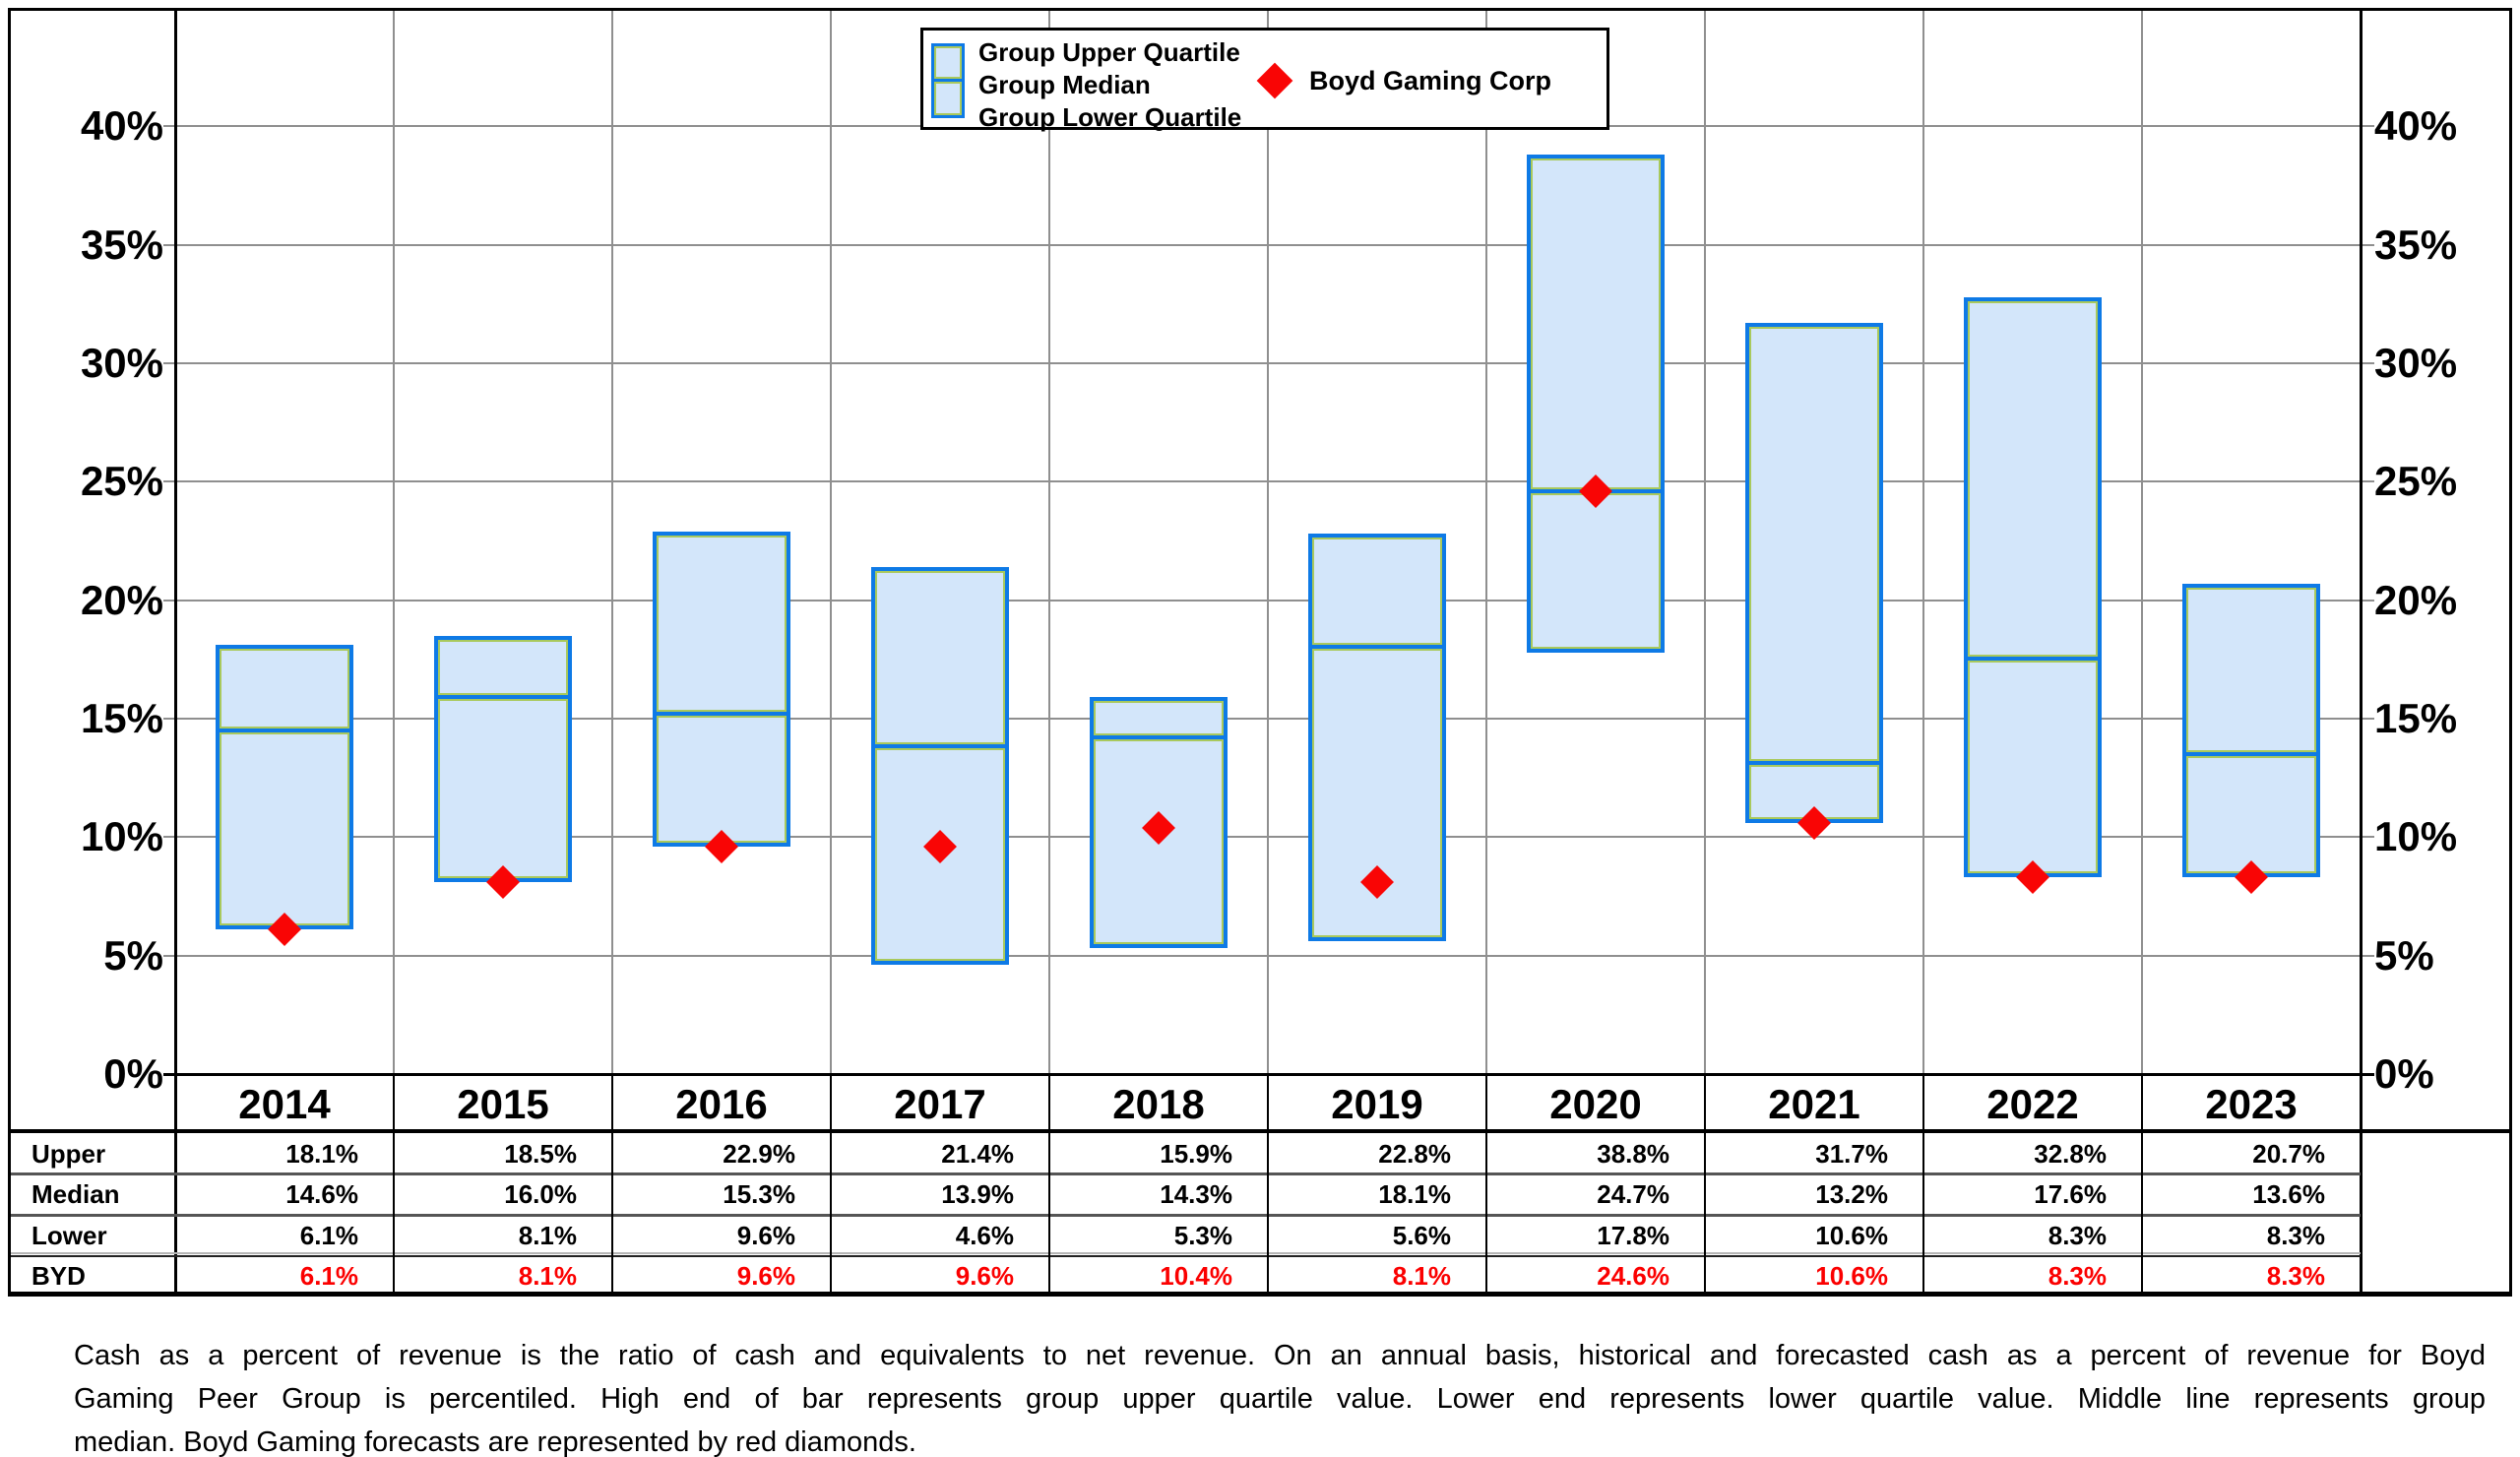  I want to click on table-value-2019-byd: 8.1%, so click(1421, 1276).